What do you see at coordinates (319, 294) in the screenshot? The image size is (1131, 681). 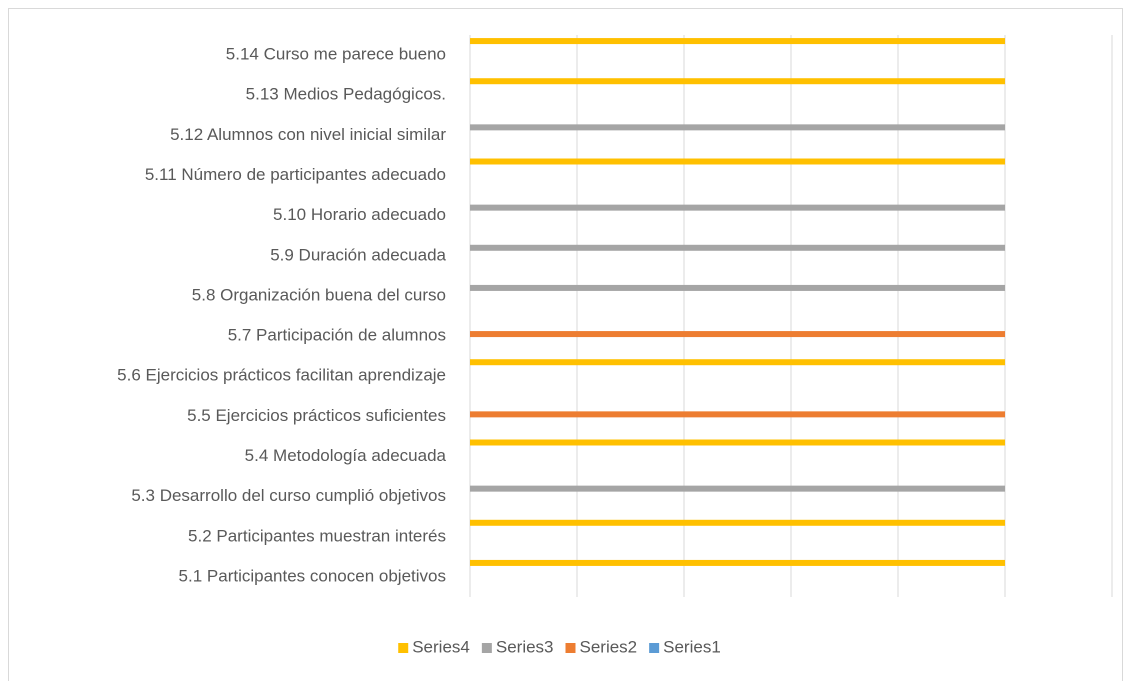 I see `y-tick-label: 5.8 Organización buena del curso` at bounding box center [319, 294].